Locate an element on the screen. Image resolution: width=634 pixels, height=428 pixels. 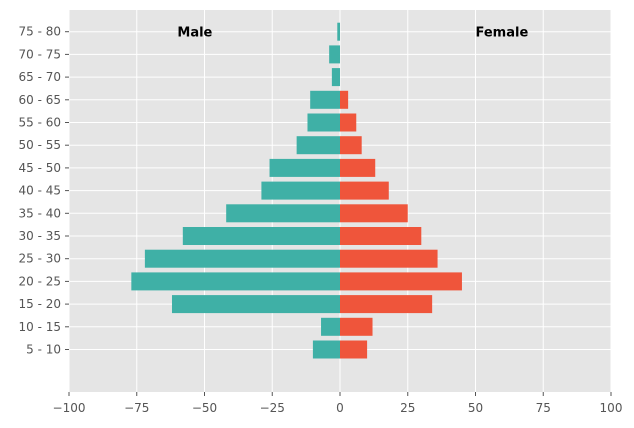
y-tick-label: 35 - 40 is located at coordinates (40, 213).